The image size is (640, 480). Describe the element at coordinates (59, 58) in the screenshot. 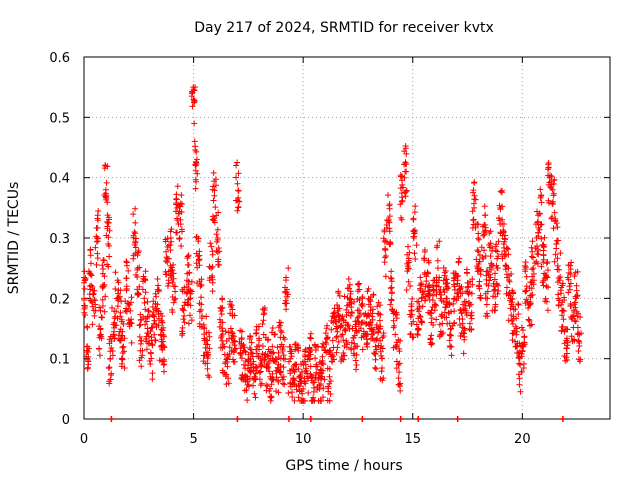

I see `y-tick-label: 0.6` at that location.